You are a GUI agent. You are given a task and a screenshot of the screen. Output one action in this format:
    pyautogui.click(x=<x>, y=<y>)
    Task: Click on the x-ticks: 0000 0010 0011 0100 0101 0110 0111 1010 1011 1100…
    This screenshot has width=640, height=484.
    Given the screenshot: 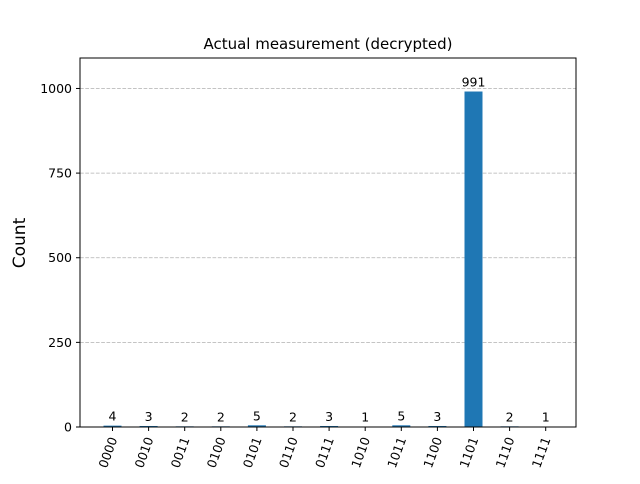 What is the action you would take?
    pyautogui.click(x=324, y=448)
    